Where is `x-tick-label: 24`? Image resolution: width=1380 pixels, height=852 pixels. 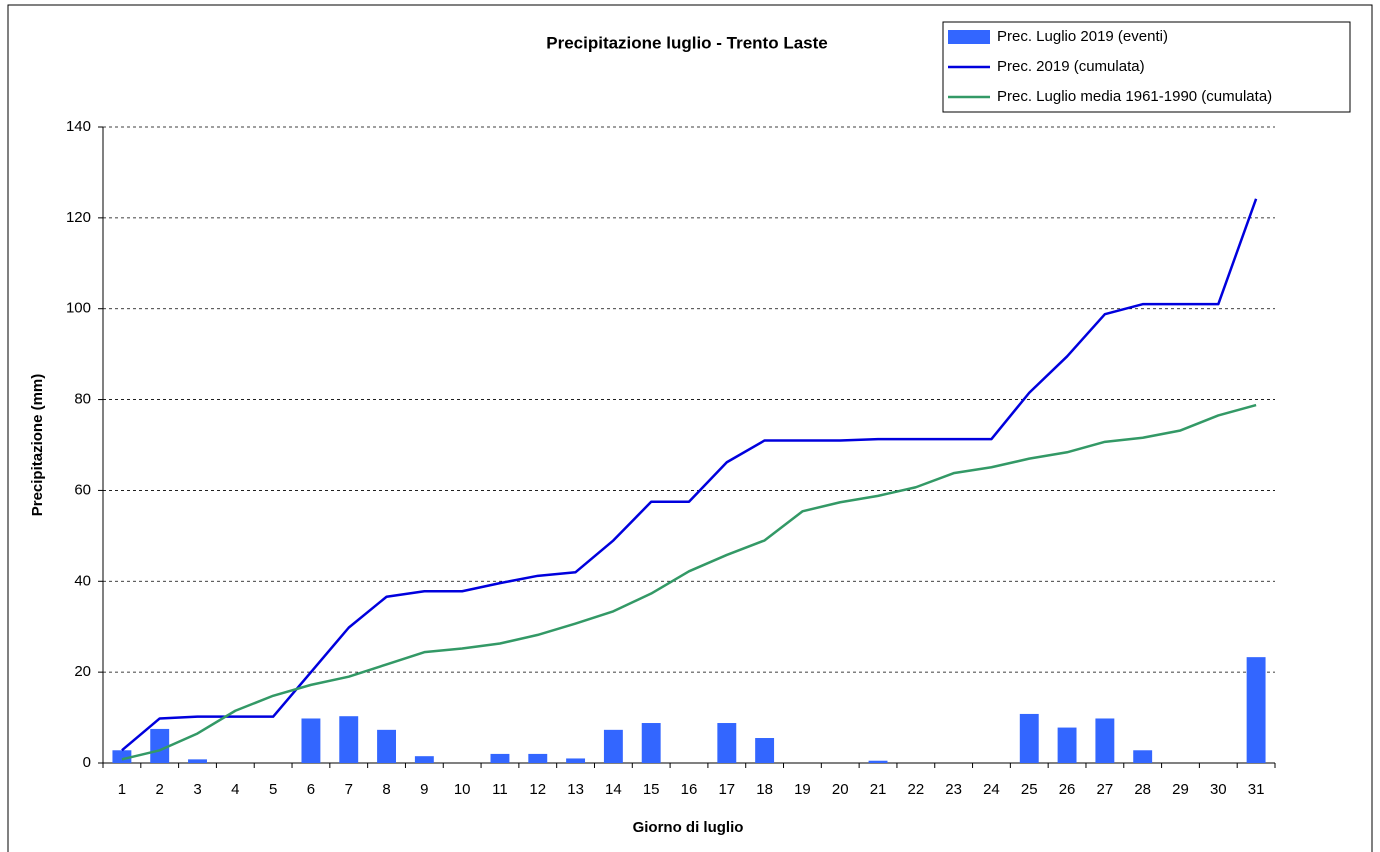
x-tick-label: 24 is located at coordinates (991, 789).